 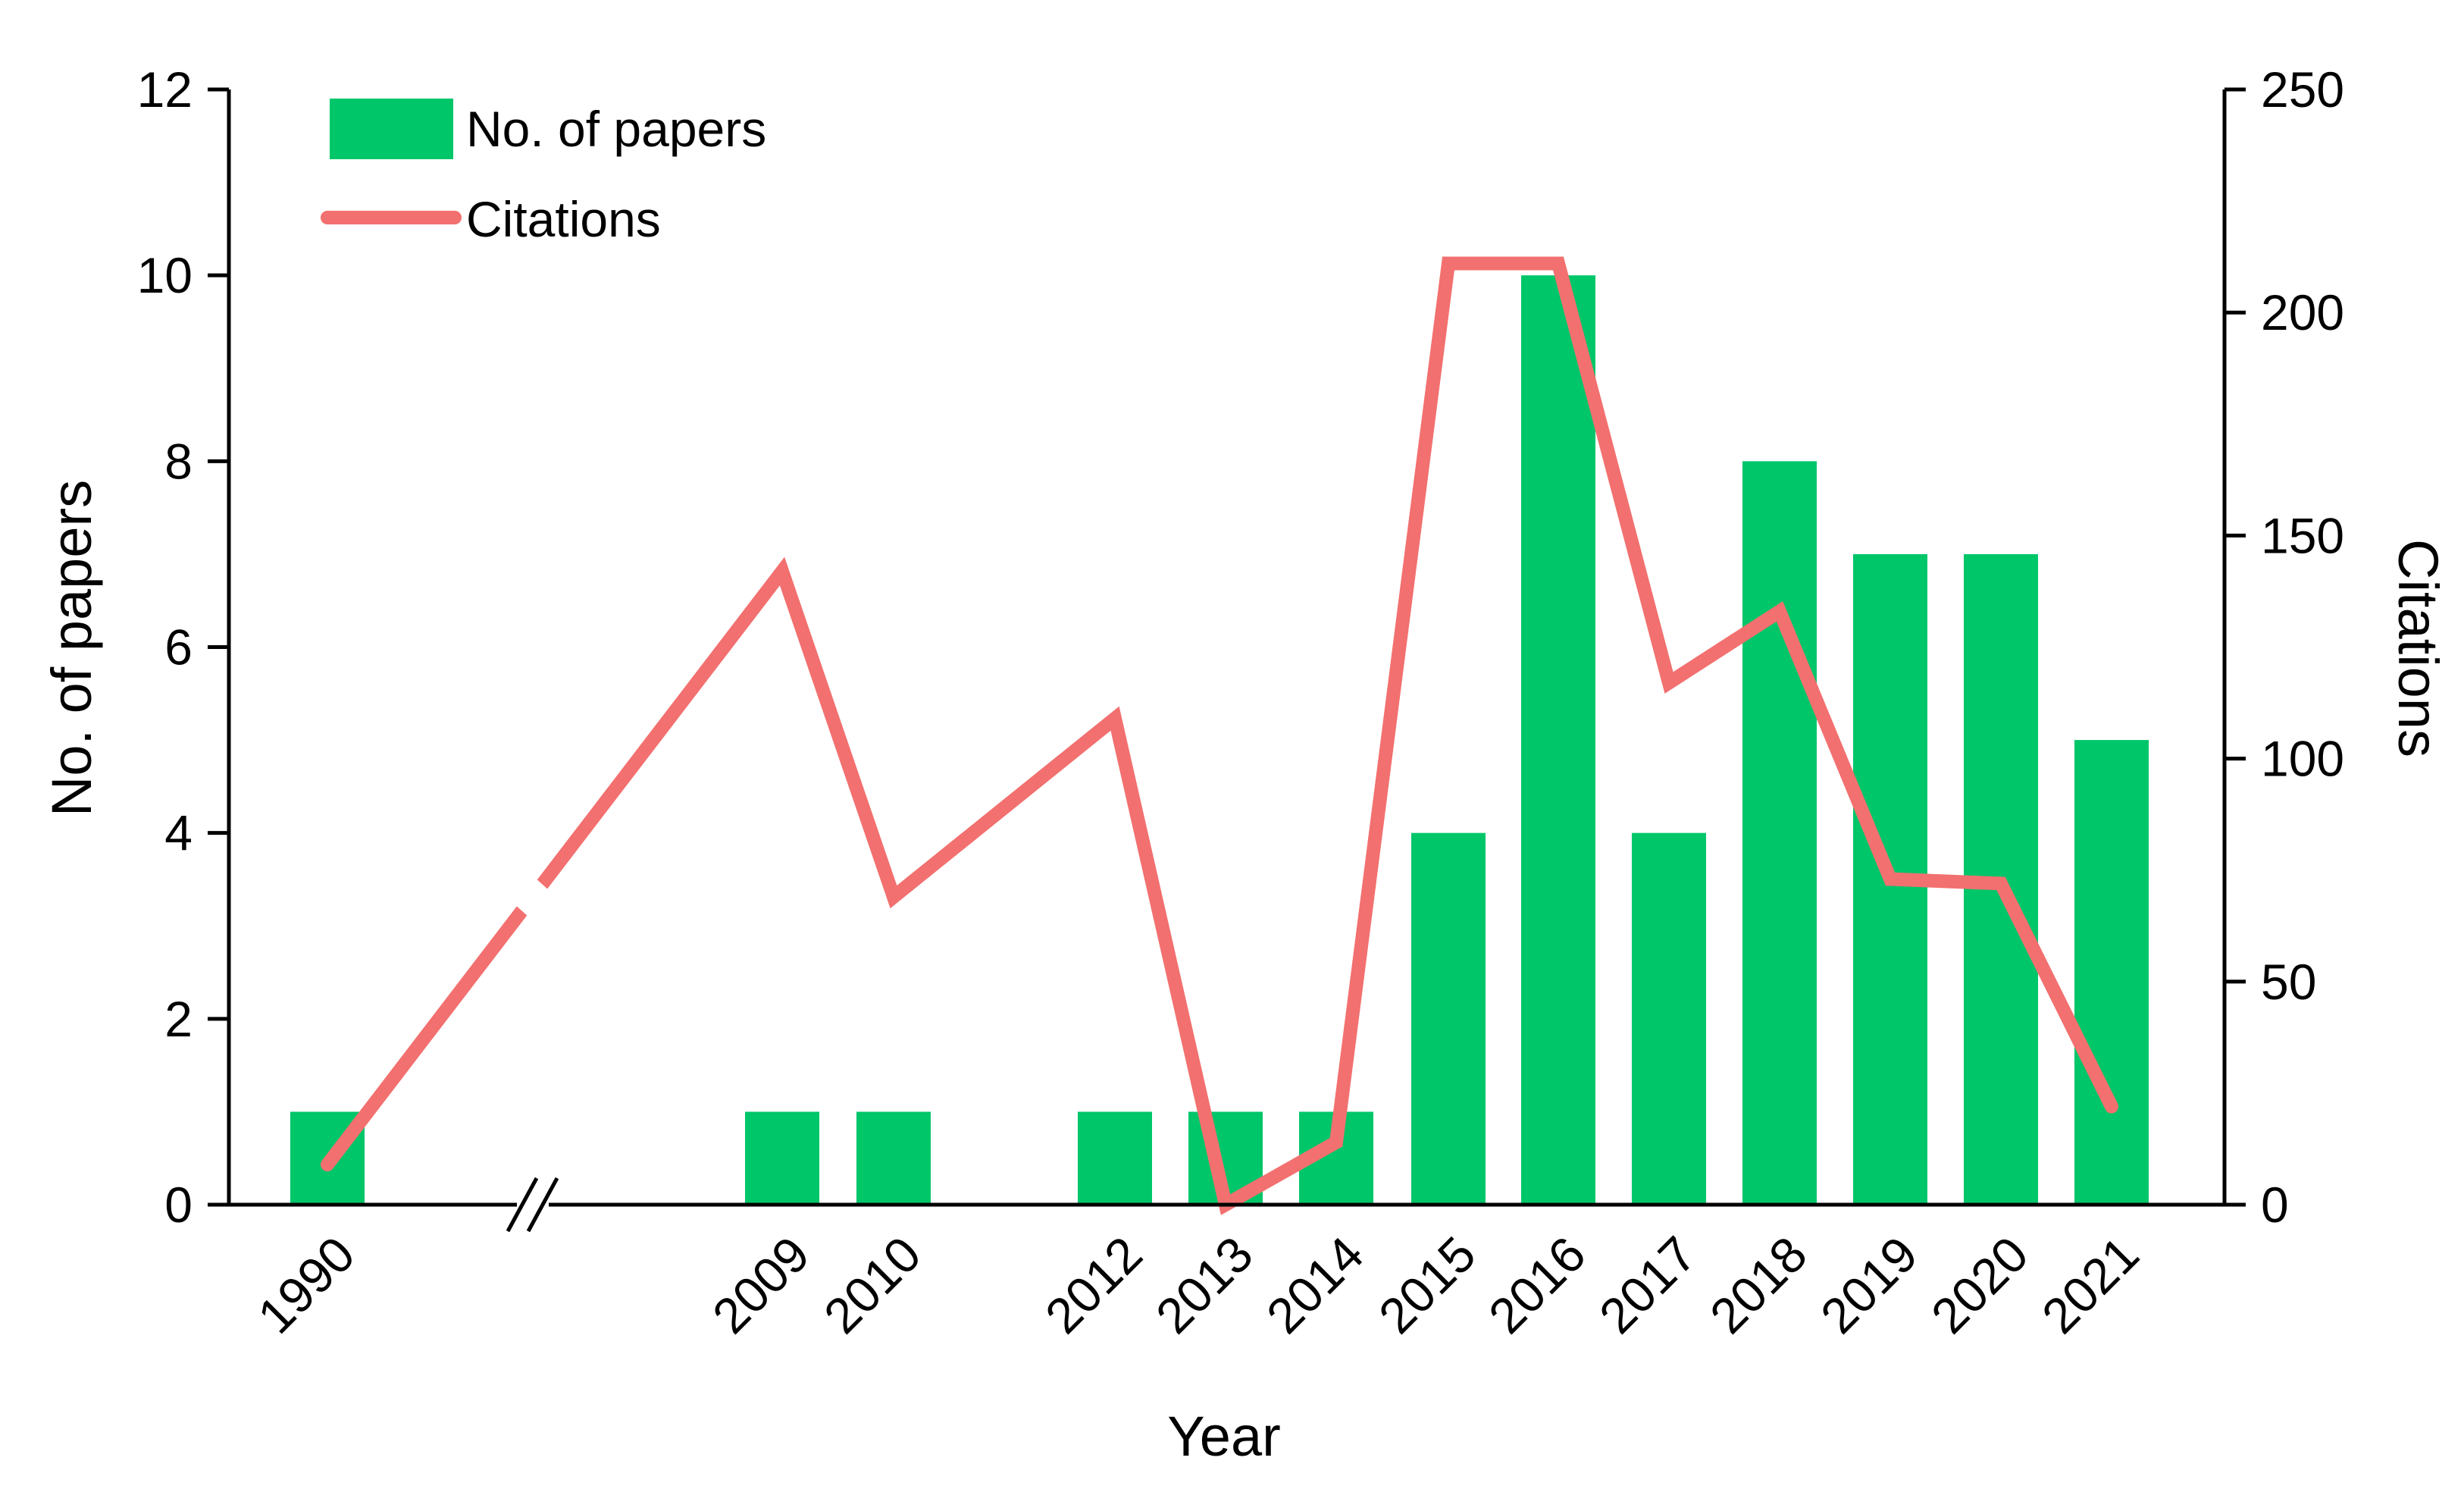 I want to click on y-tick-label-right-100: 100, so click(x=2302, y=759).